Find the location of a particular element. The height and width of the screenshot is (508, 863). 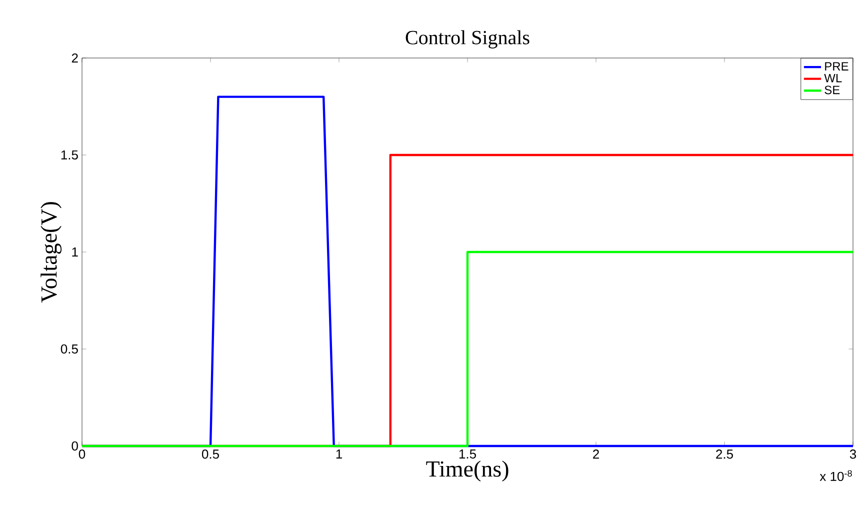

x-tick-label: 0.5 is located at coordinates (210, 454).